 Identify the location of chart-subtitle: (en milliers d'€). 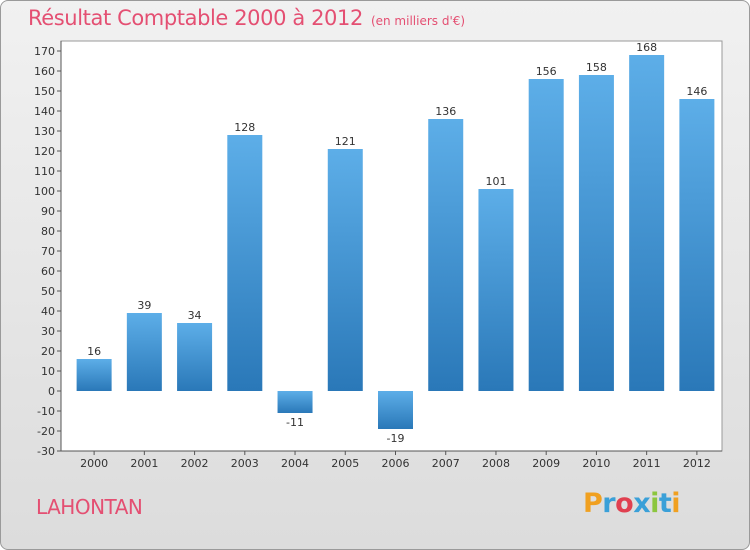
(418, 21).